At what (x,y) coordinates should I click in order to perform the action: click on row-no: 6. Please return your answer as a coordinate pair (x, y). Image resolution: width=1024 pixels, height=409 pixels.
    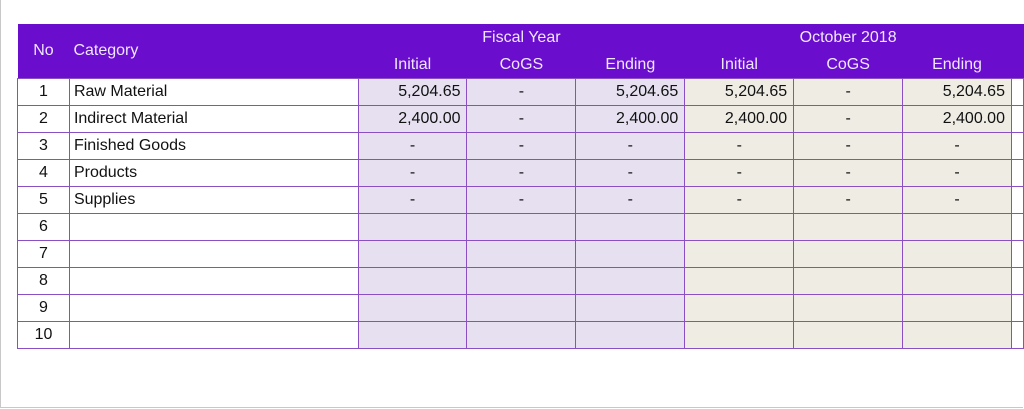
    Looking at the image, I should click on (43, 227).